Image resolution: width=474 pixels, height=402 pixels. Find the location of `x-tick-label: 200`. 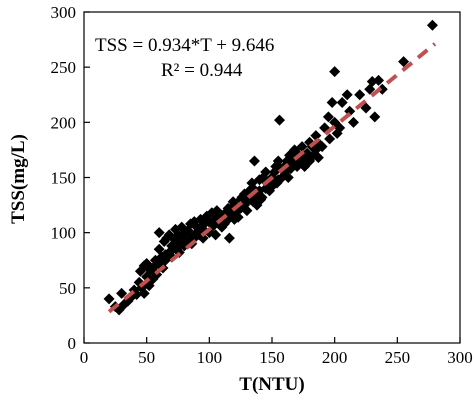

x-tick-label: 200 is located at coordinates (335, 357).